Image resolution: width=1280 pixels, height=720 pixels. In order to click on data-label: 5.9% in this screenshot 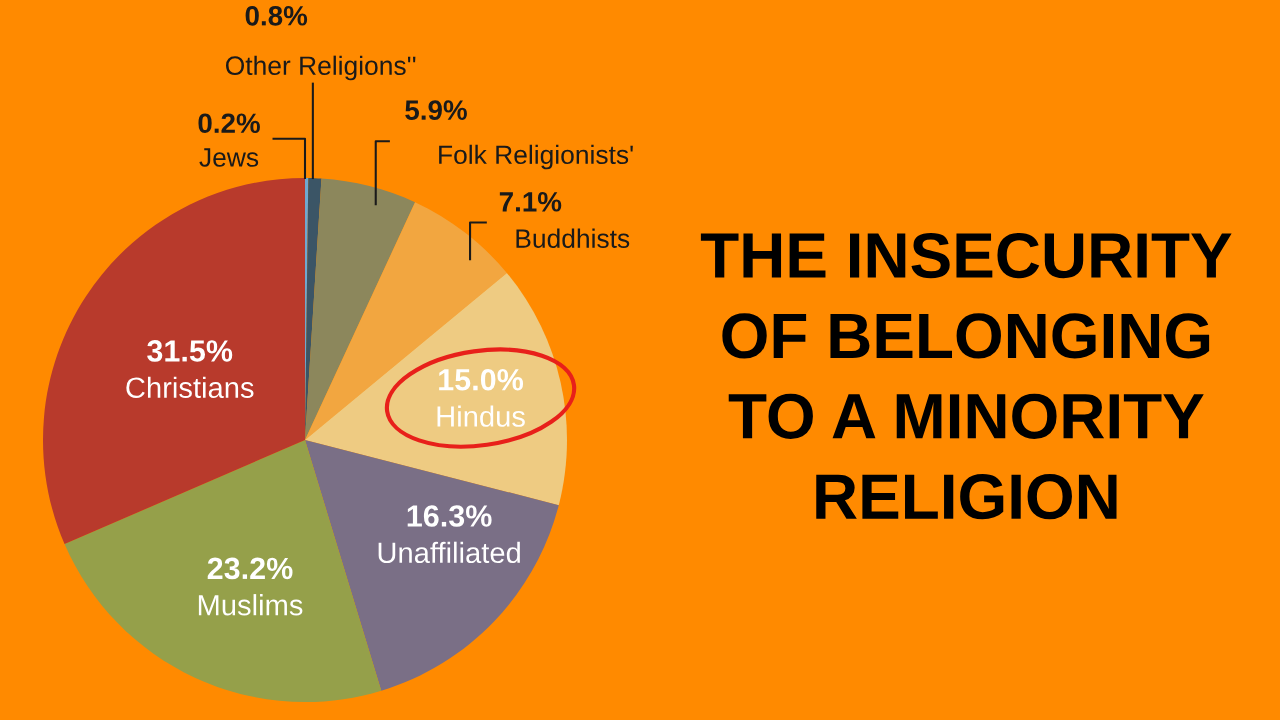, I will do `click(436, 110)`.